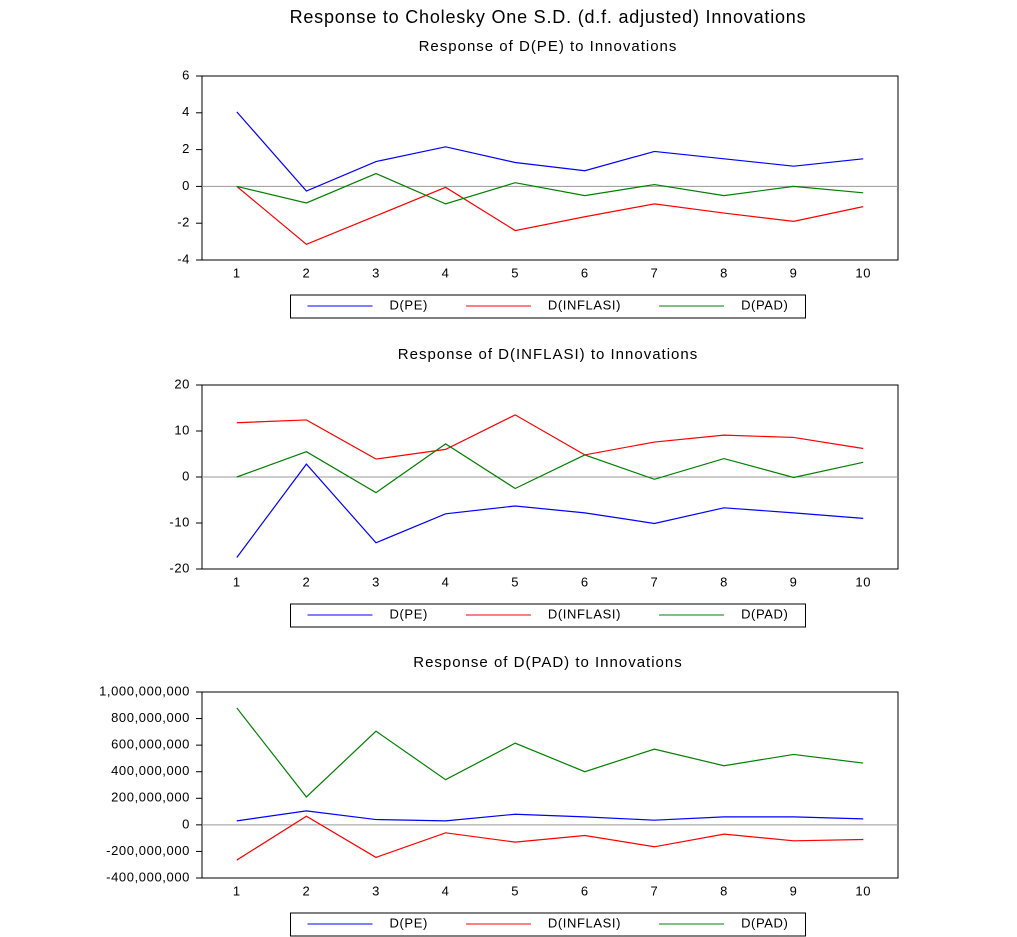  What do you see at coordinates (182, 383) in the screenshot?
I see `y-tick-label: 20` at bounding box center [182, 383].